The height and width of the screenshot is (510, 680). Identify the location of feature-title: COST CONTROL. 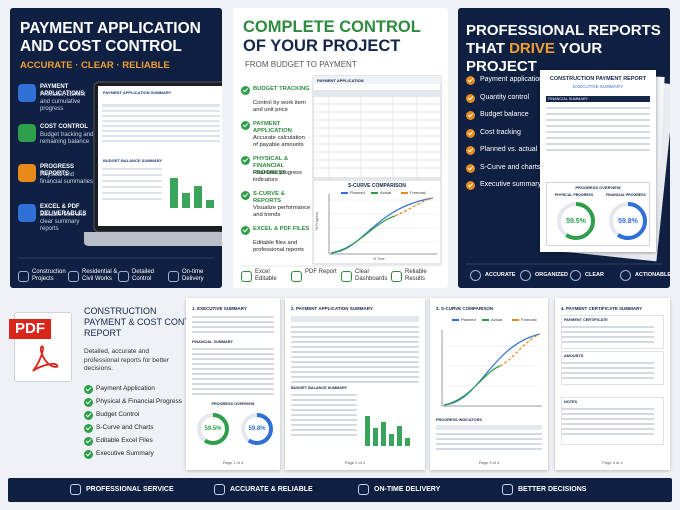
(64, 127).